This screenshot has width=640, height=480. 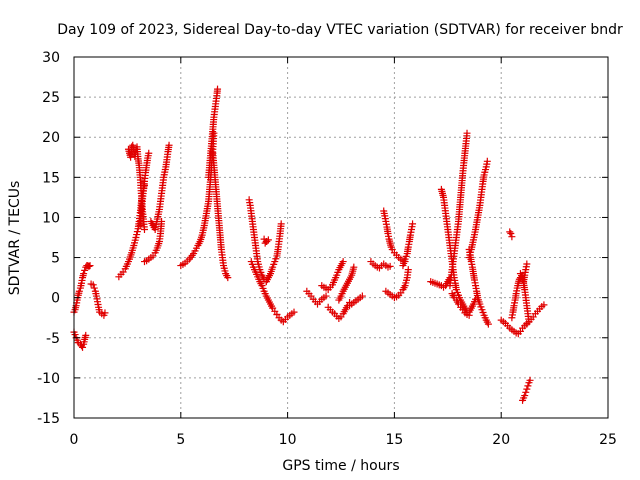 What do you see at coordinates (608, 440) in the screenshot?
I see `x-tick-label: 25` at bounding box center [608, 440].